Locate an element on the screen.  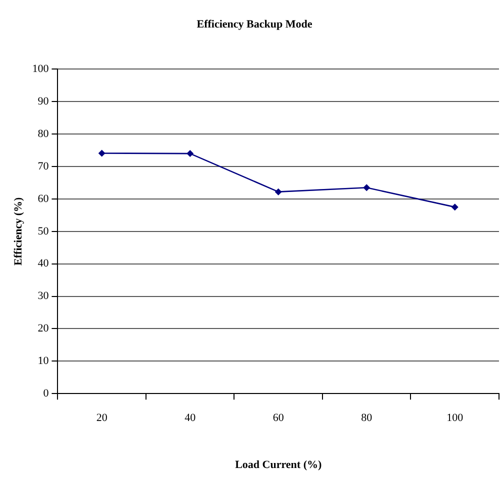
y-tick-label: 60 is located at coordinates (44, 198).